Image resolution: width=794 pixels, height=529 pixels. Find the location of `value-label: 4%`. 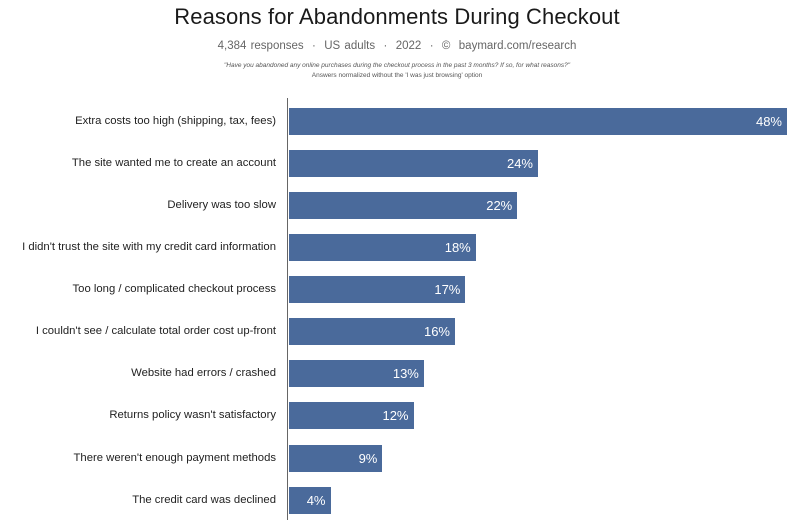

value-label: 4% is located at coordinates (316, 500).